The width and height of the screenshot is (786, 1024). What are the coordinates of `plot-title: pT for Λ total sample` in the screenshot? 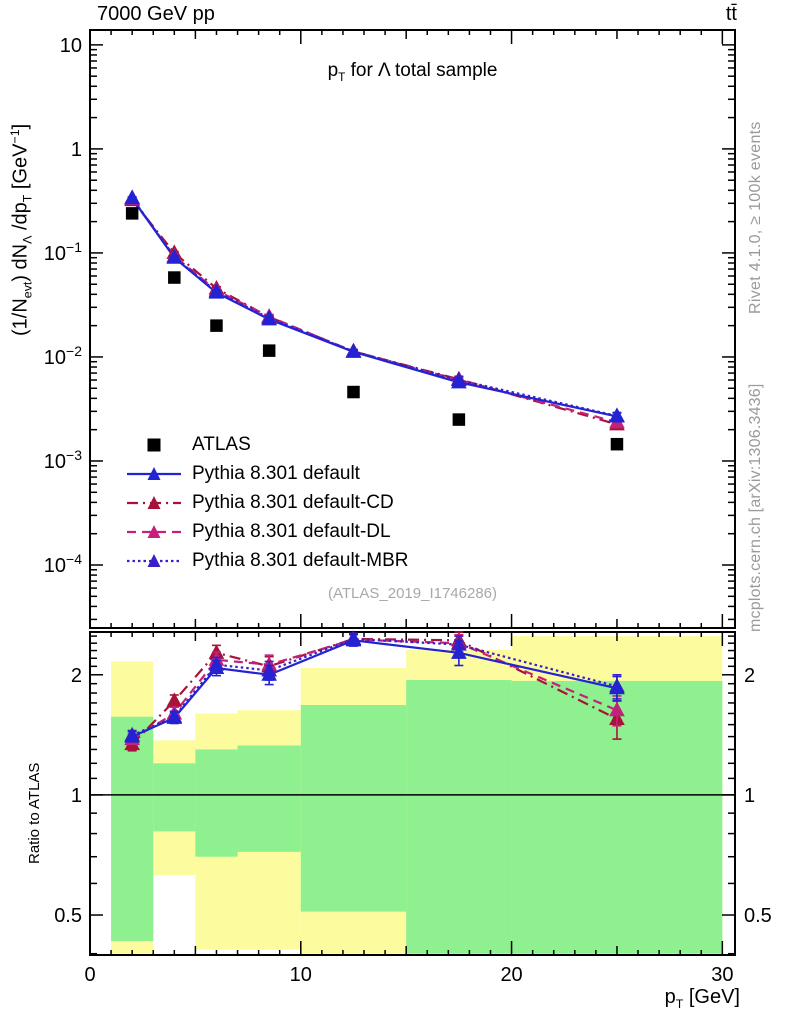 It's located at (412, 72).